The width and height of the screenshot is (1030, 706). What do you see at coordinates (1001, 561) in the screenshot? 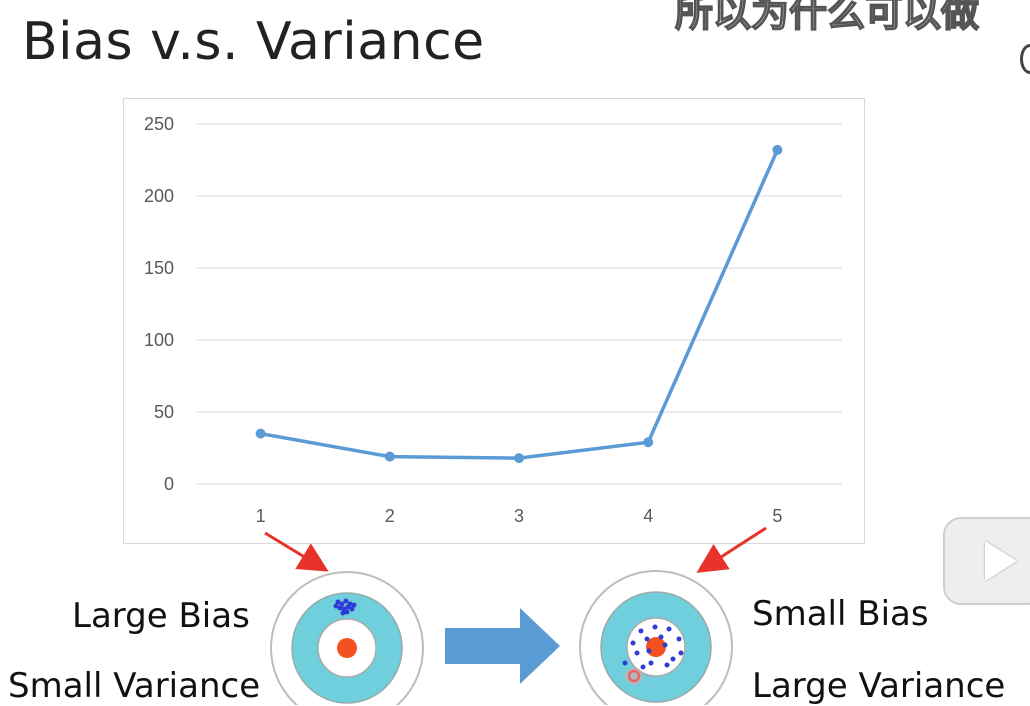
I see `play-icon` at bounding box center [1001, 561].